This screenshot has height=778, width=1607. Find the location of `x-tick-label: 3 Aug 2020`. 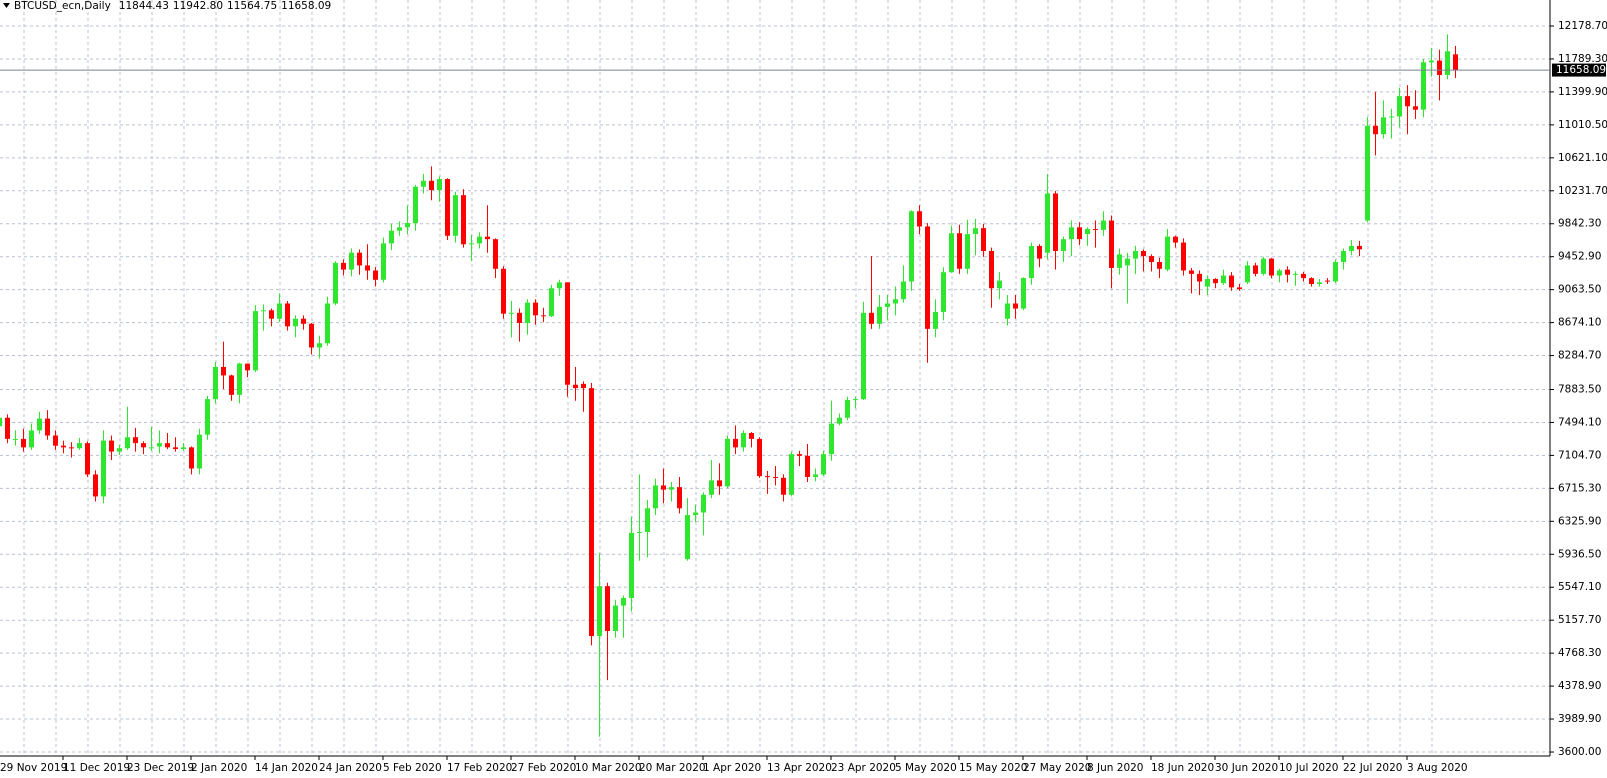

x-tick-label: 3 Aug 2020 is located at coordinates (1437, 768).